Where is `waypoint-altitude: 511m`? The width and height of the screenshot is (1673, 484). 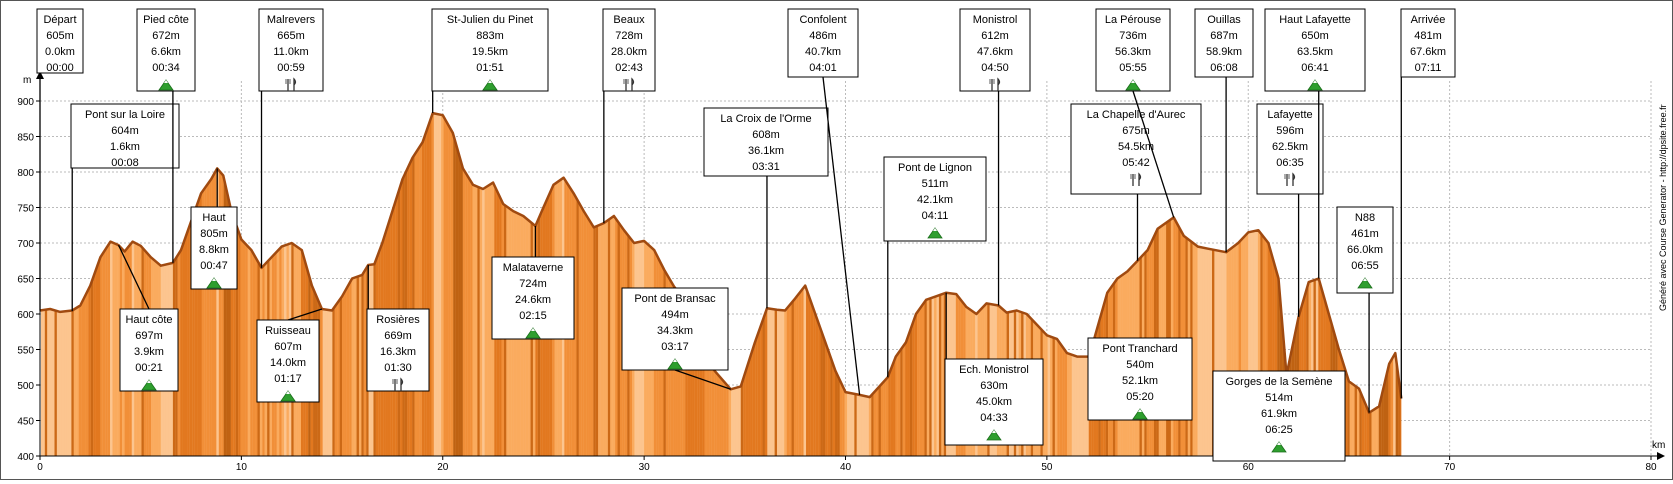
waypoint-altitude: 511m is located at coordinates (935, 184).